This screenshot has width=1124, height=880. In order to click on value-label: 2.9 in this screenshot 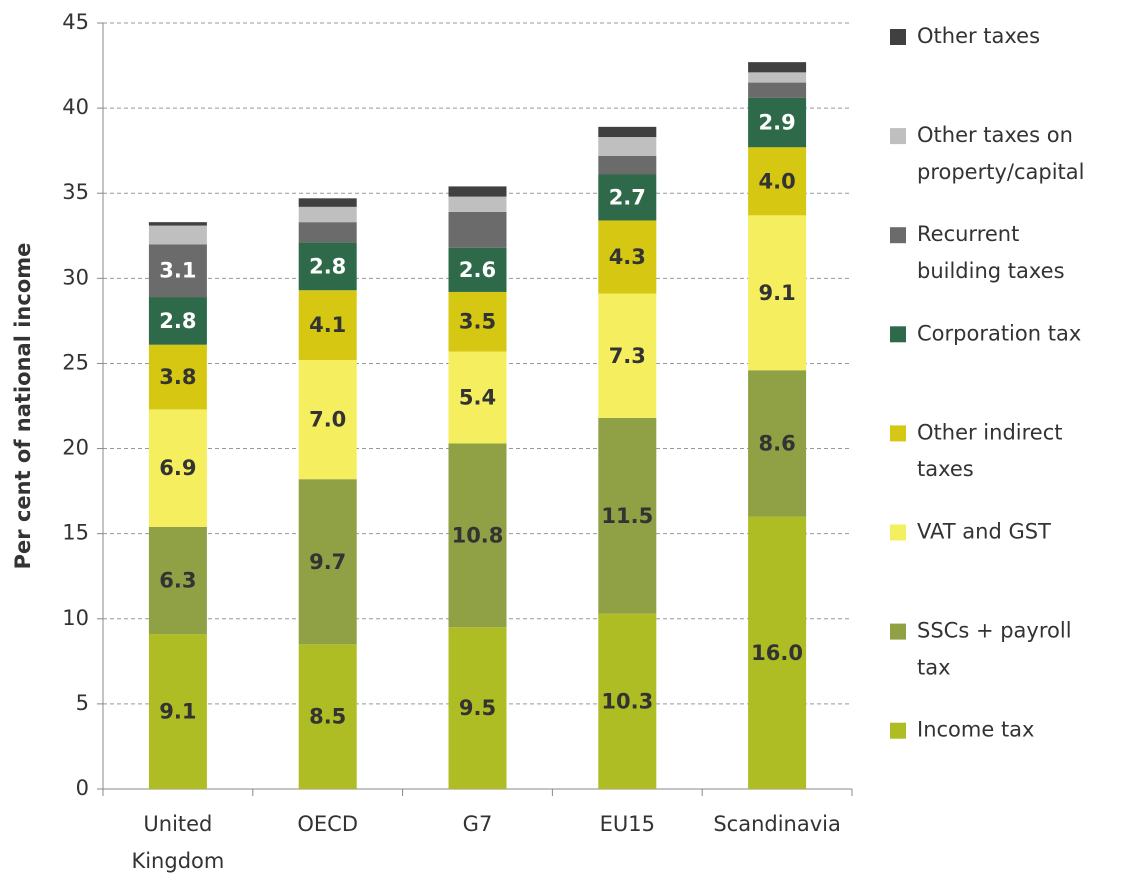, I will do `click(776, 123)`.